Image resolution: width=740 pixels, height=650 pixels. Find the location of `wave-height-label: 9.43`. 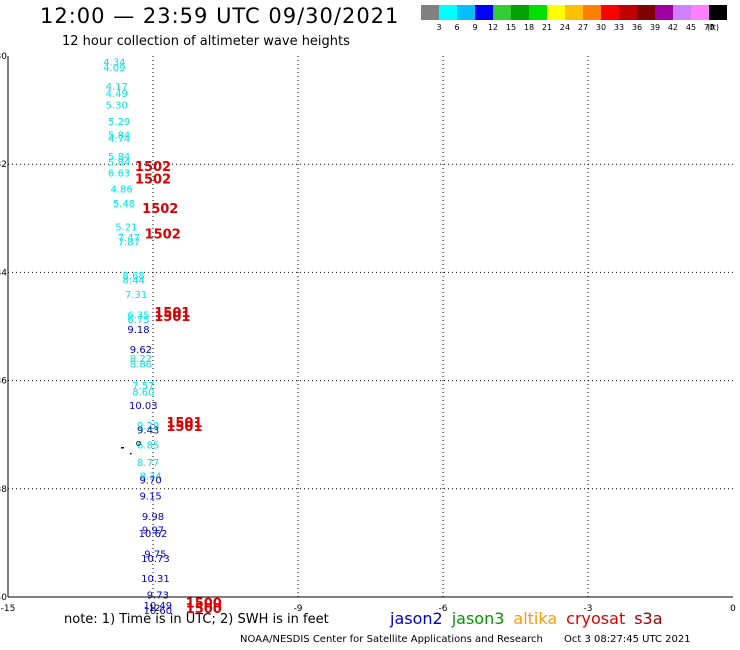

wave-height-label: 9.43 is located at coordinates (148, 430).